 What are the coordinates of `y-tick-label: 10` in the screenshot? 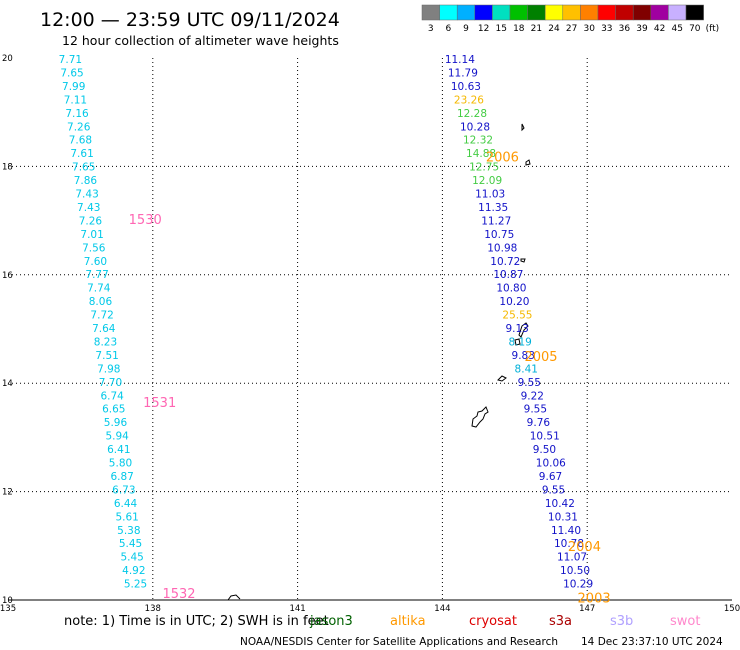 It's located at (7, 601).